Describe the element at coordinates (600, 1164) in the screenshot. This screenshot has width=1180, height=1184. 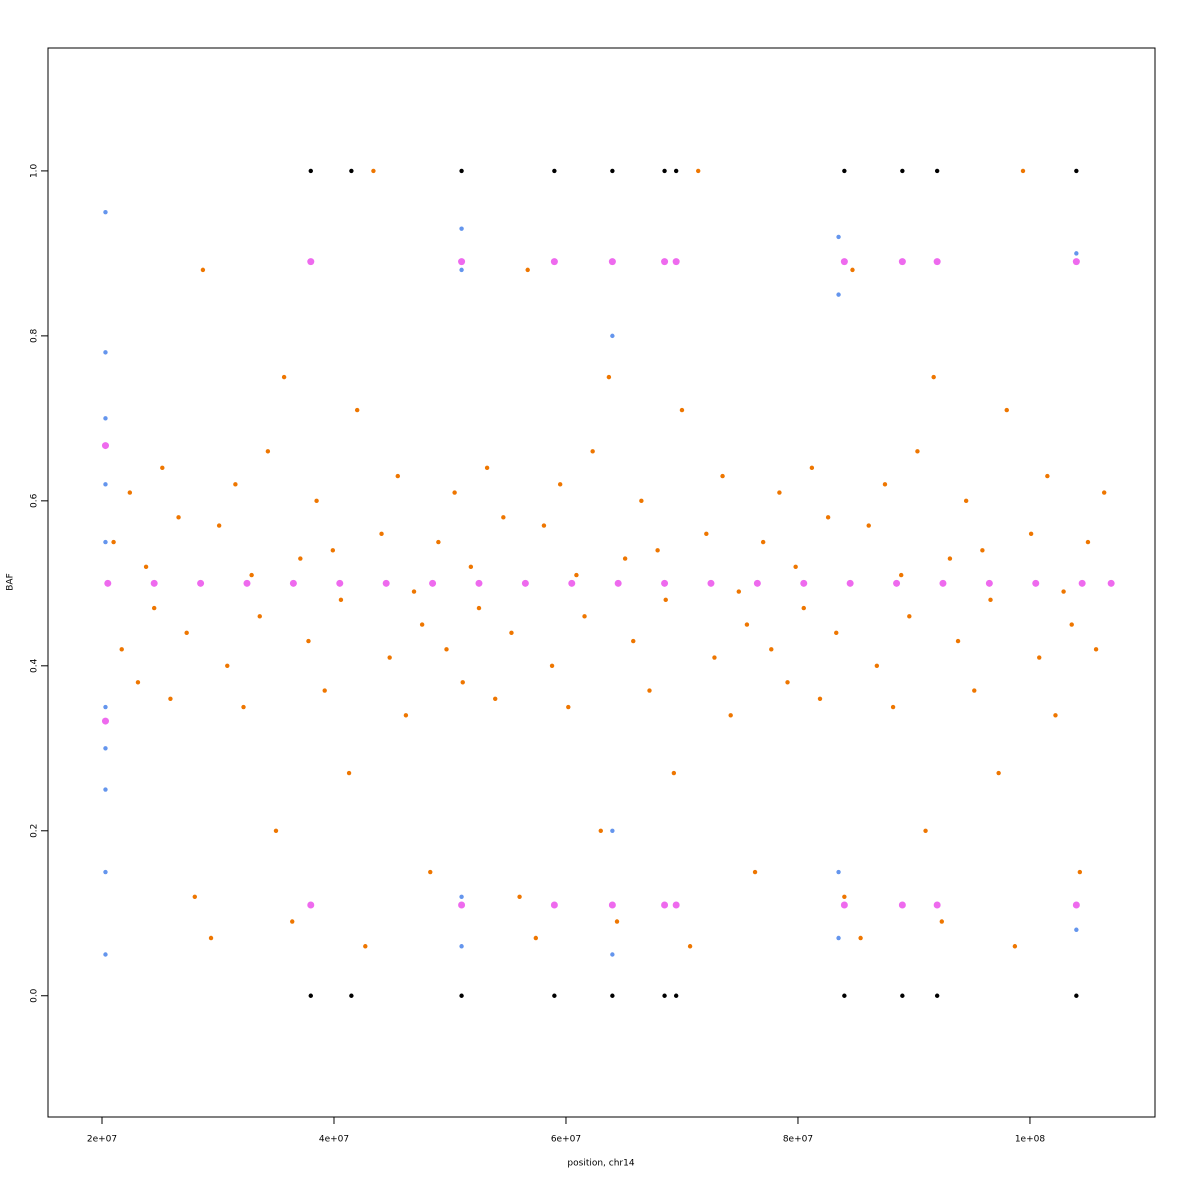
I see `x-axis-label: position, chr14` at that location.